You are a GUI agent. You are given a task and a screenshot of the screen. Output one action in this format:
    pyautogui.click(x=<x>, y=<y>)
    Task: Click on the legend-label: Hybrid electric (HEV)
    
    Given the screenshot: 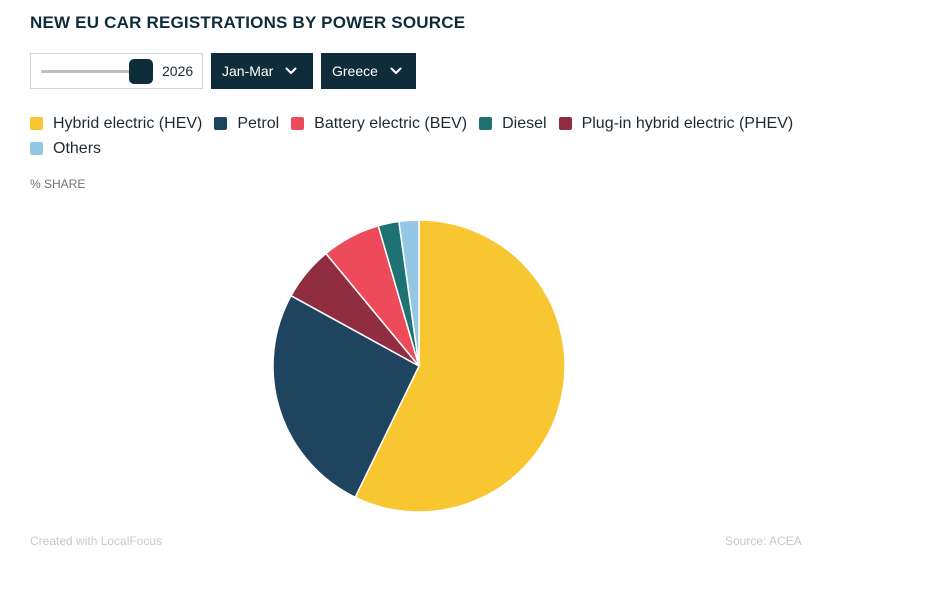 What is the action you would take?
    pyautogui.click(x=128, y=123)
    